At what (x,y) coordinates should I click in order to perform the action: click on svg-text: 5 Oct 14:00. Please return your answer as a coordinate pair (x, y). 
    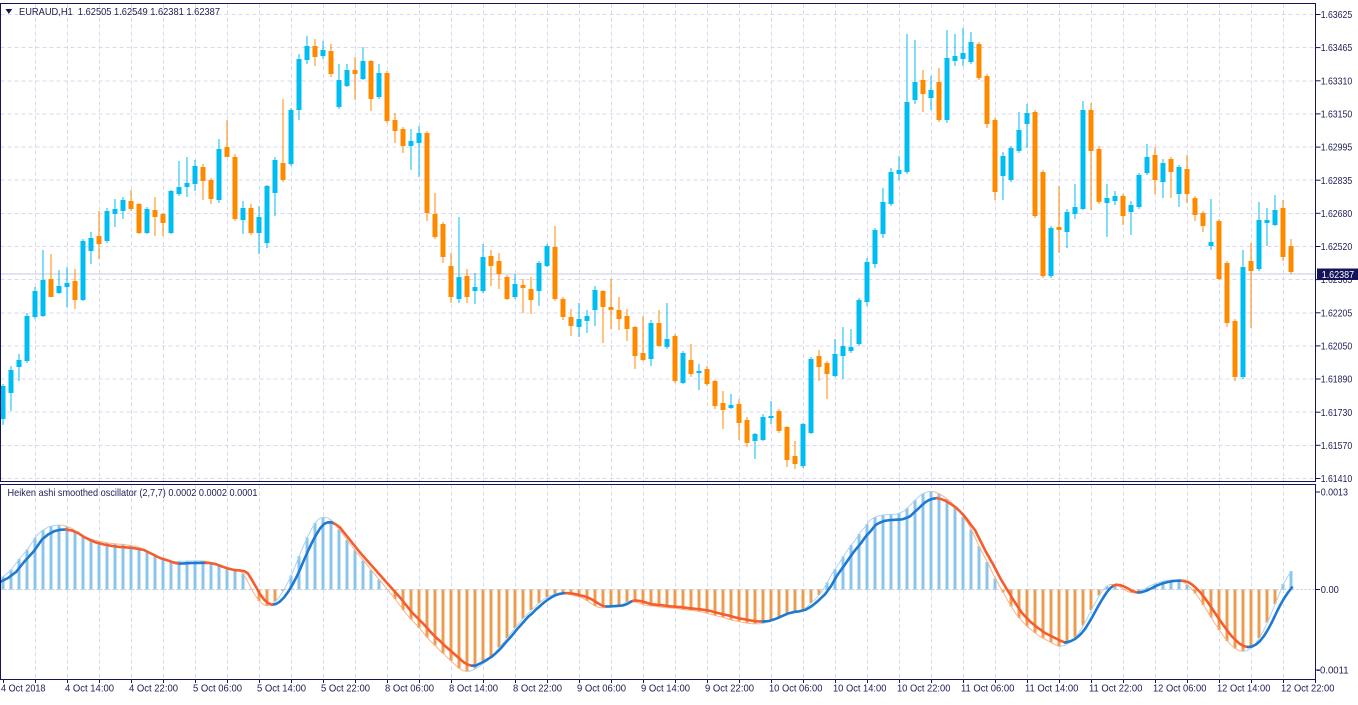
    Looking at the image, I should click on (281, 689).